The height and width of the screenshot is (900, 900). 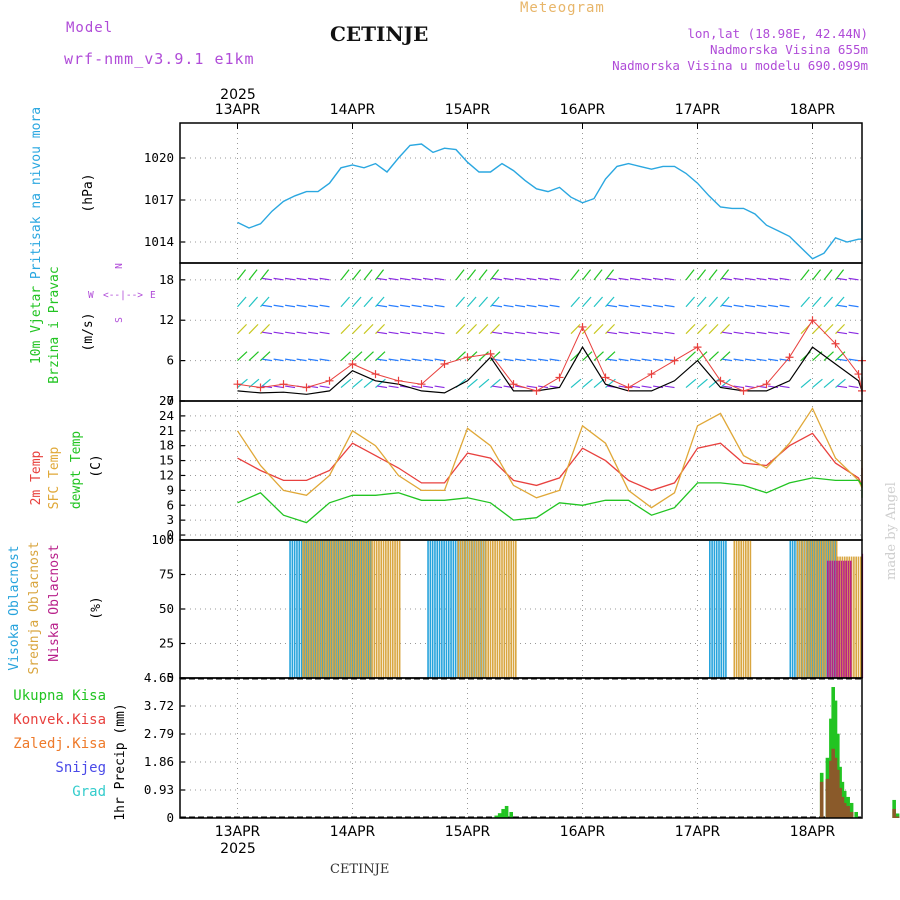 I want to click on temp-unit-label: (C), so click(x=96, y=465).